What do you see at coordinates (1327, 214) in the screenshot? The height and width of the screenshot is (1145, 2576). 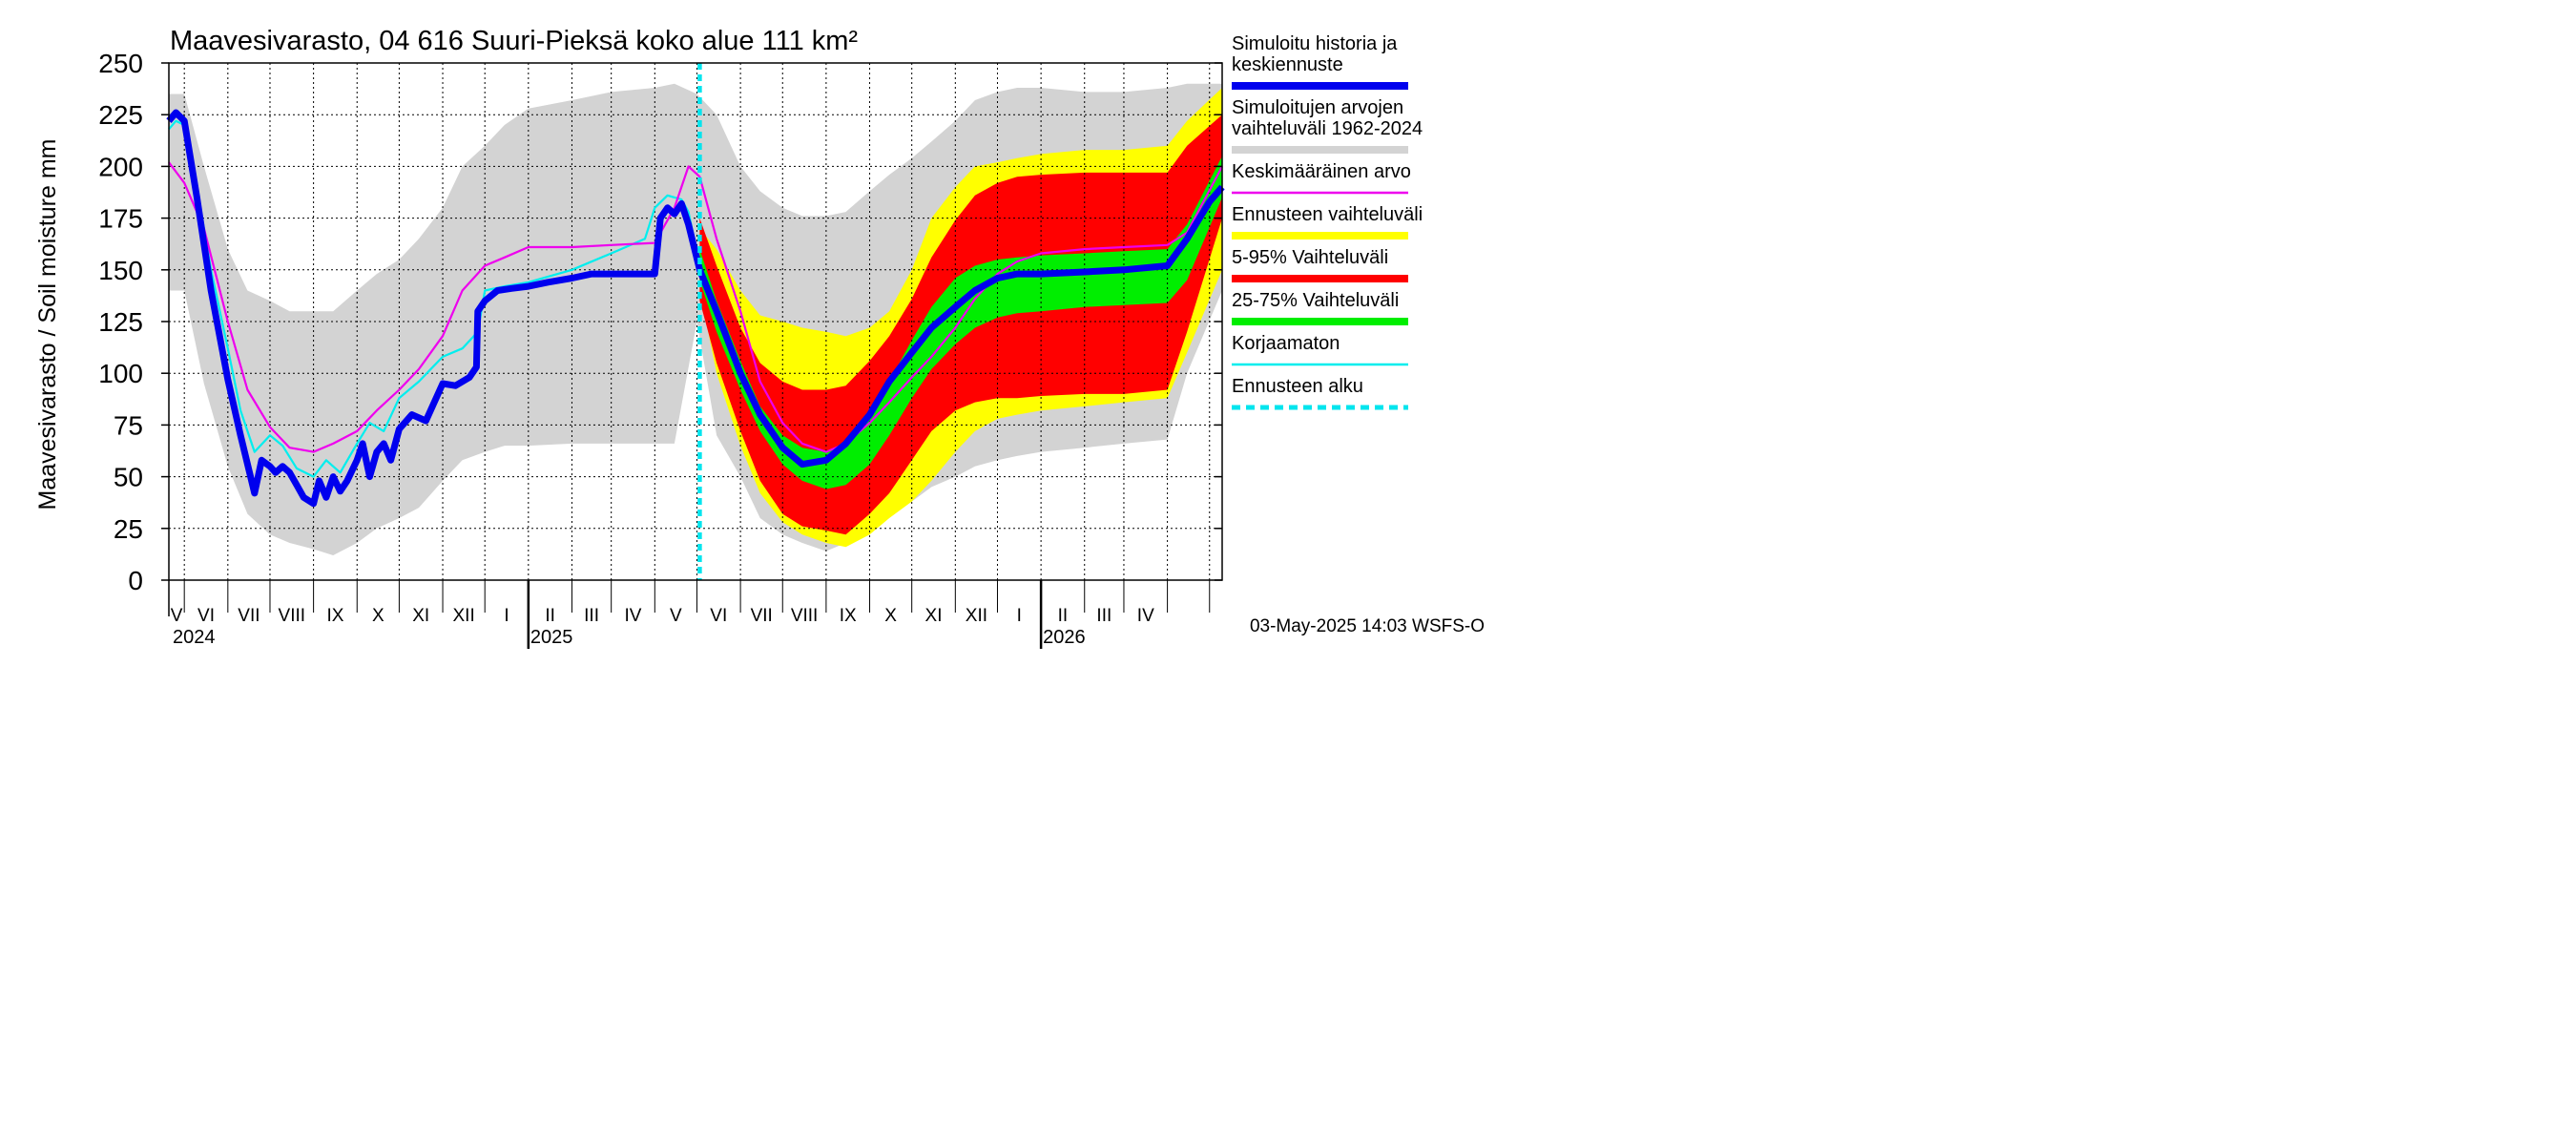 I see `legend-label: Ennusteen vaihteluväli` at bounding box center [1327, 214].